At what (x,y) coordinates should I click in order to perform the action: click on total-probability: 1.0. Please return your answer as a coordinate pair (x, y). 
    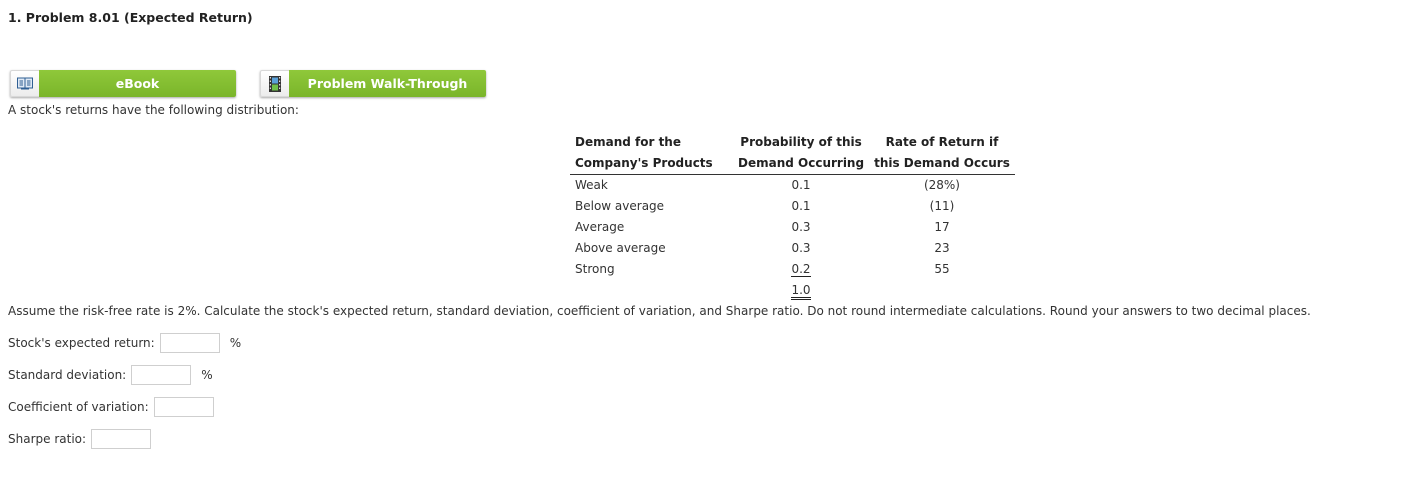
    Looking at the image, I should click on (801, 291).